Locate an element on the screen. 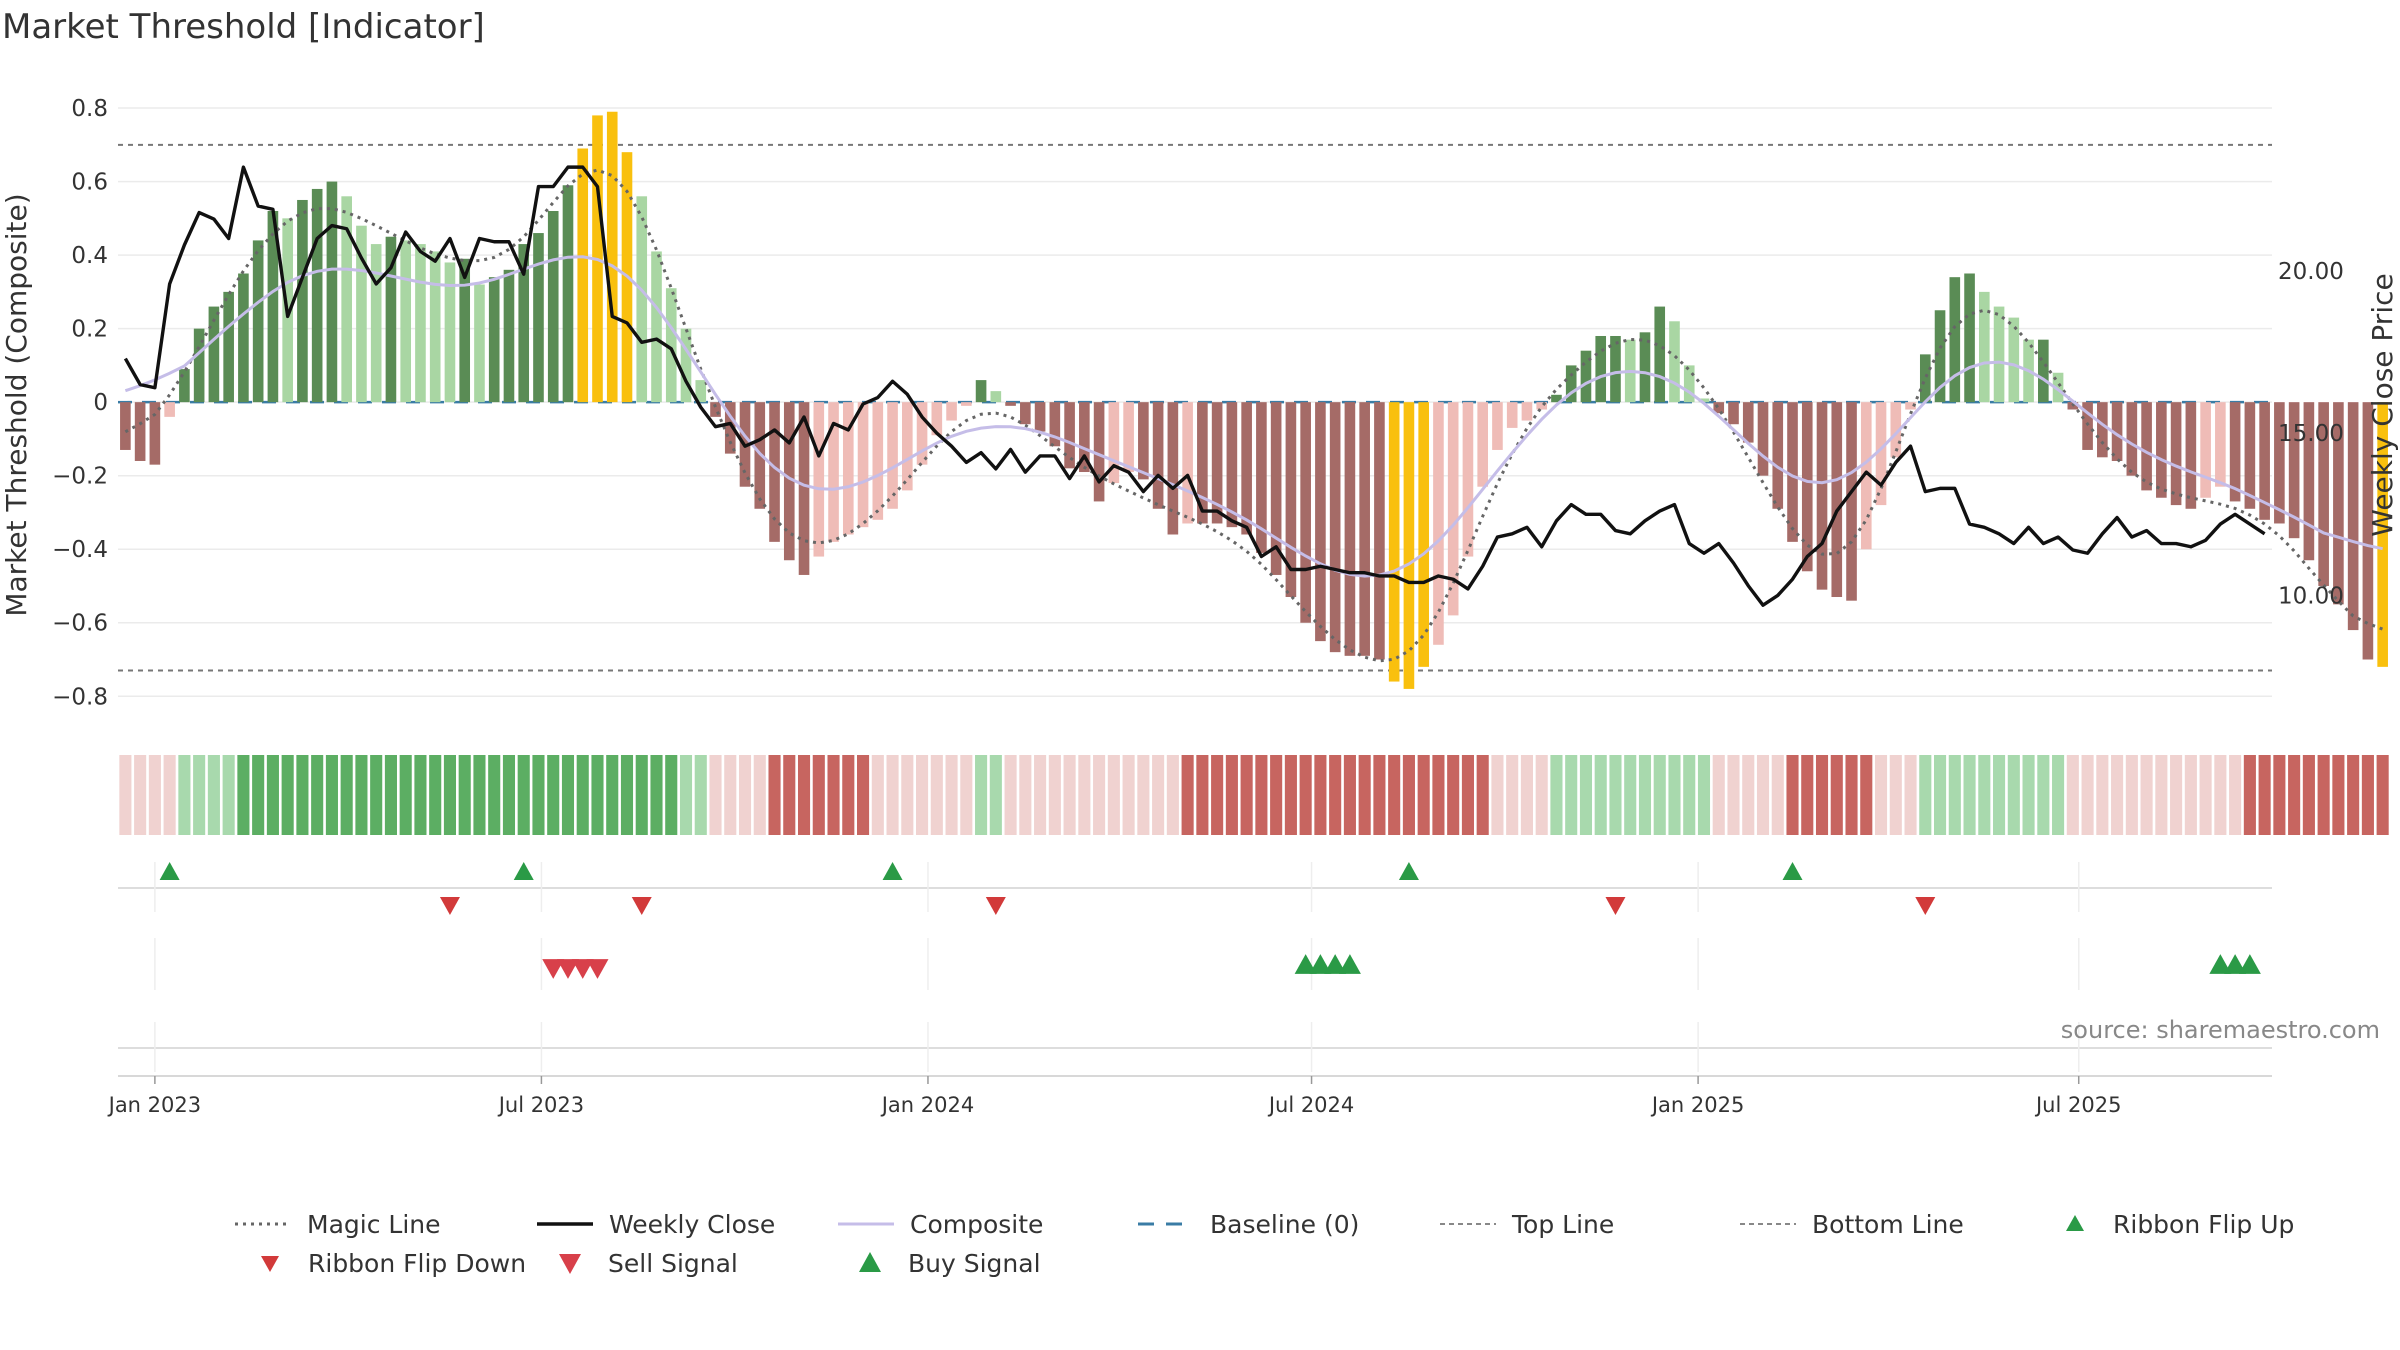  y2-tick-0: 20.00 is located at coordinates (2311, 272).